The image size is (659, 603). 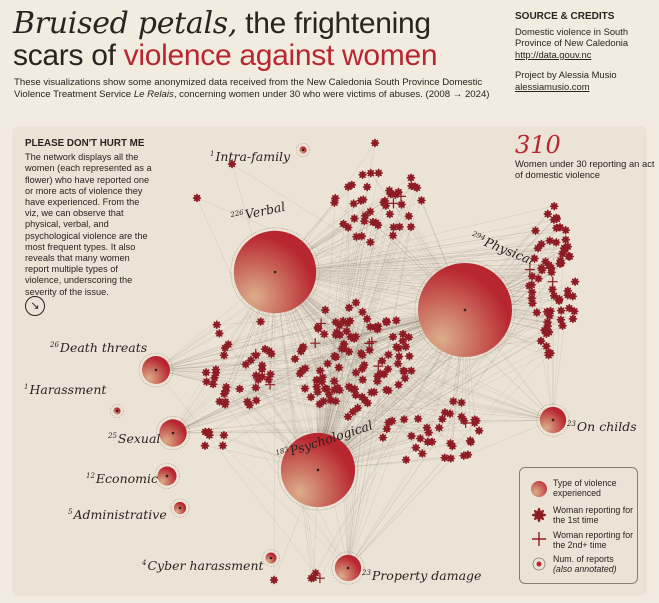 I want to click on hub-count: 226, so click(x=237, y=213).